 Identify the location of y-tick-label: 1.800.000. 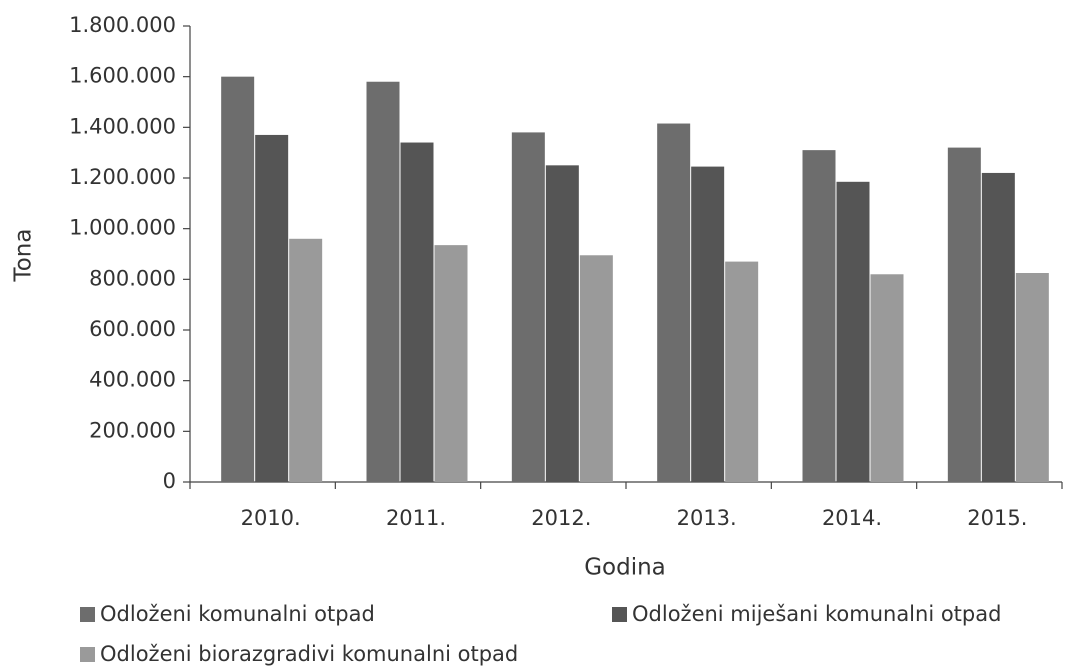
(122, 25).